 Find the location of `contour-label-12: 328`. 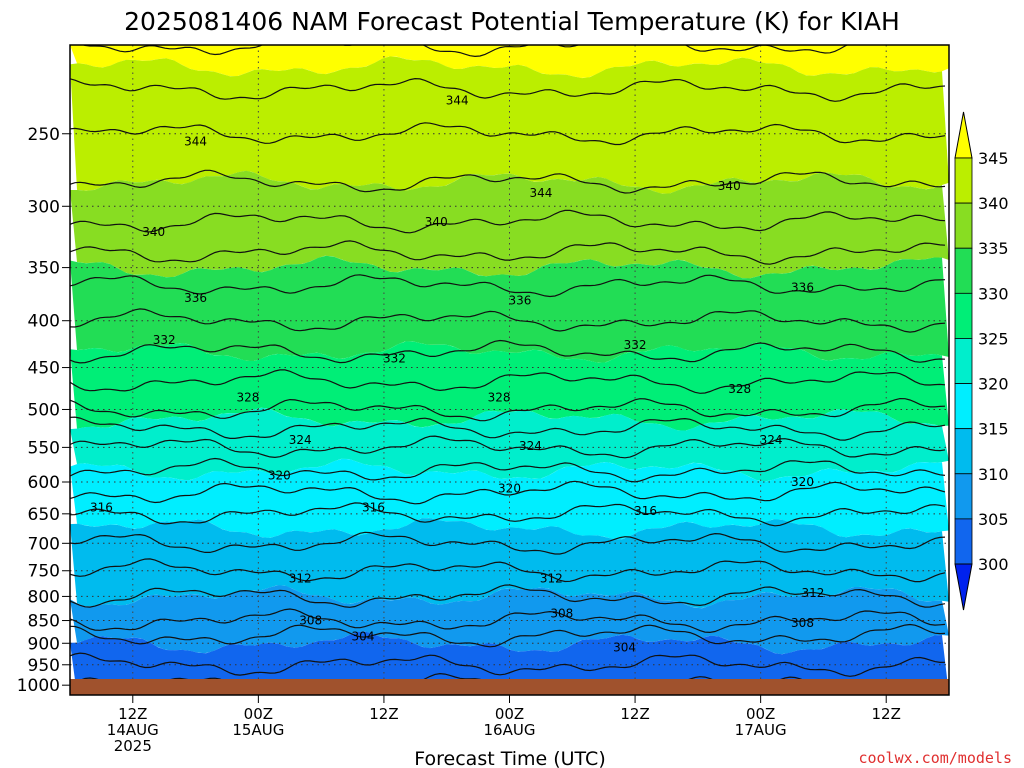

contour-label-12: 328 is located at coordinates (247, 397).